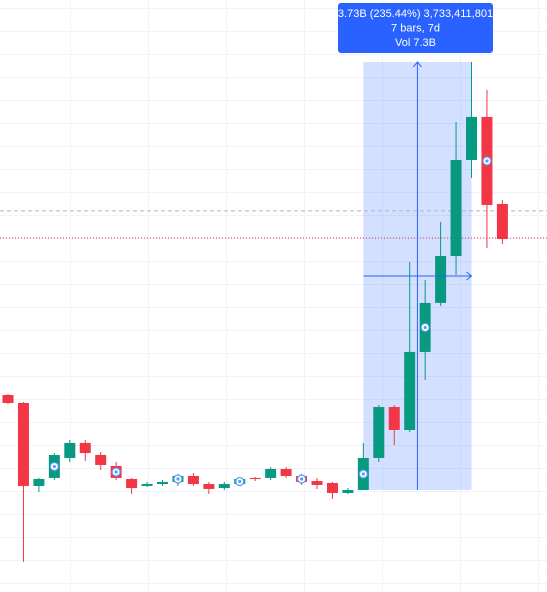  I want to click on measure-label: Vol 7.3B, so click(415, 43).